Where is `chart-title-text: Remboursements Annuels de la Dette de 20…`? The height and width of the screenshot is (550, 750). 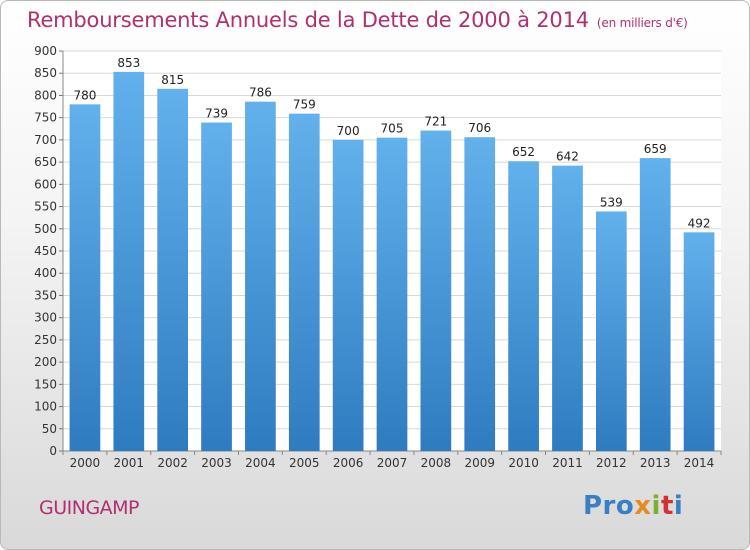 chart-title-text: Remboursements Annuels de la Dette de 20… is located at coordinates (308, 20).